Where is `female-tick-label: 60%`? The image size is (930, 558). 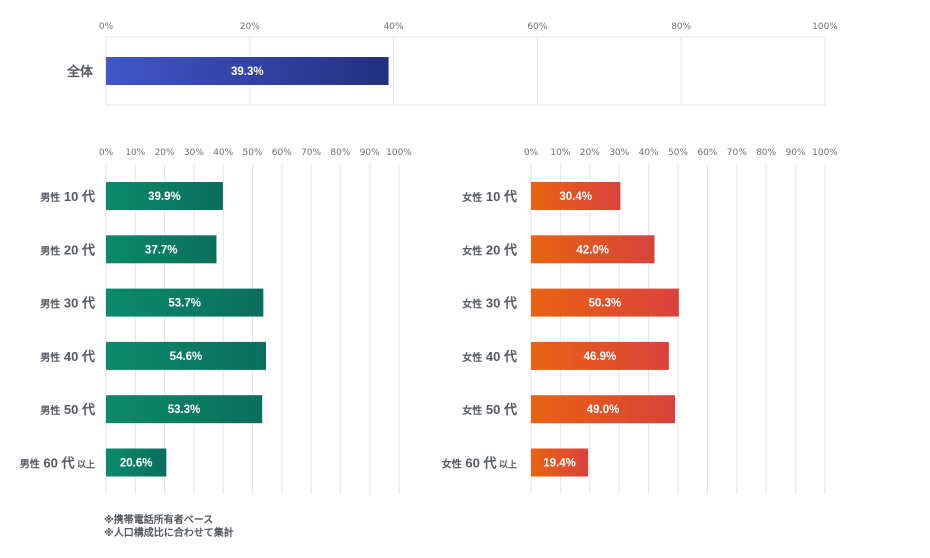
female-tick-label: 60% is located at coordinates (707, 153).